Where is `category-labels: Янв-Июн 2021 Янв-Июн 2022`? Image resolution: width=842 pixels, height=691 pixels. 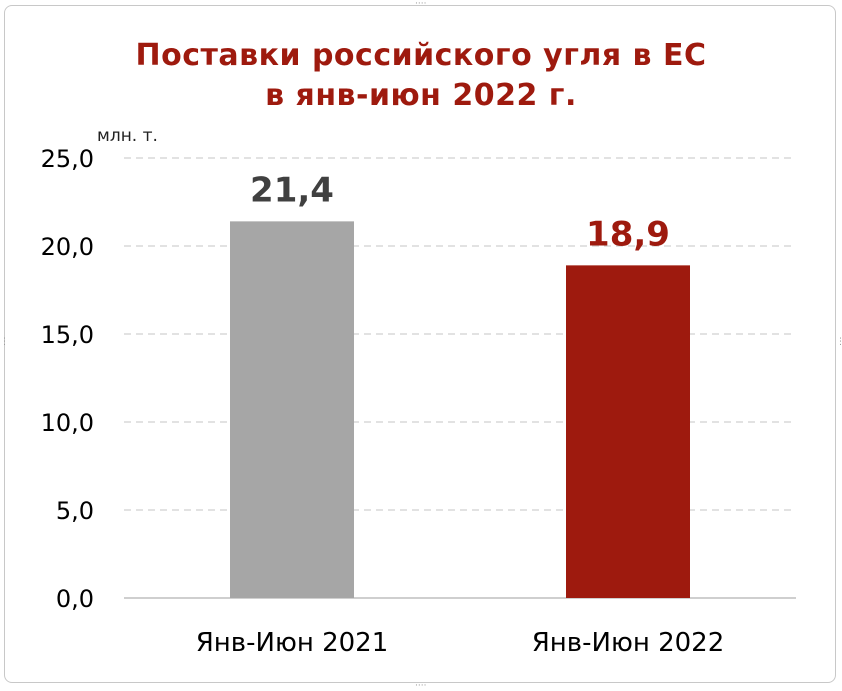 category-labels: Янв-Июн 2021 Янв-Июн 2022 is located at coordinates (460, 643).